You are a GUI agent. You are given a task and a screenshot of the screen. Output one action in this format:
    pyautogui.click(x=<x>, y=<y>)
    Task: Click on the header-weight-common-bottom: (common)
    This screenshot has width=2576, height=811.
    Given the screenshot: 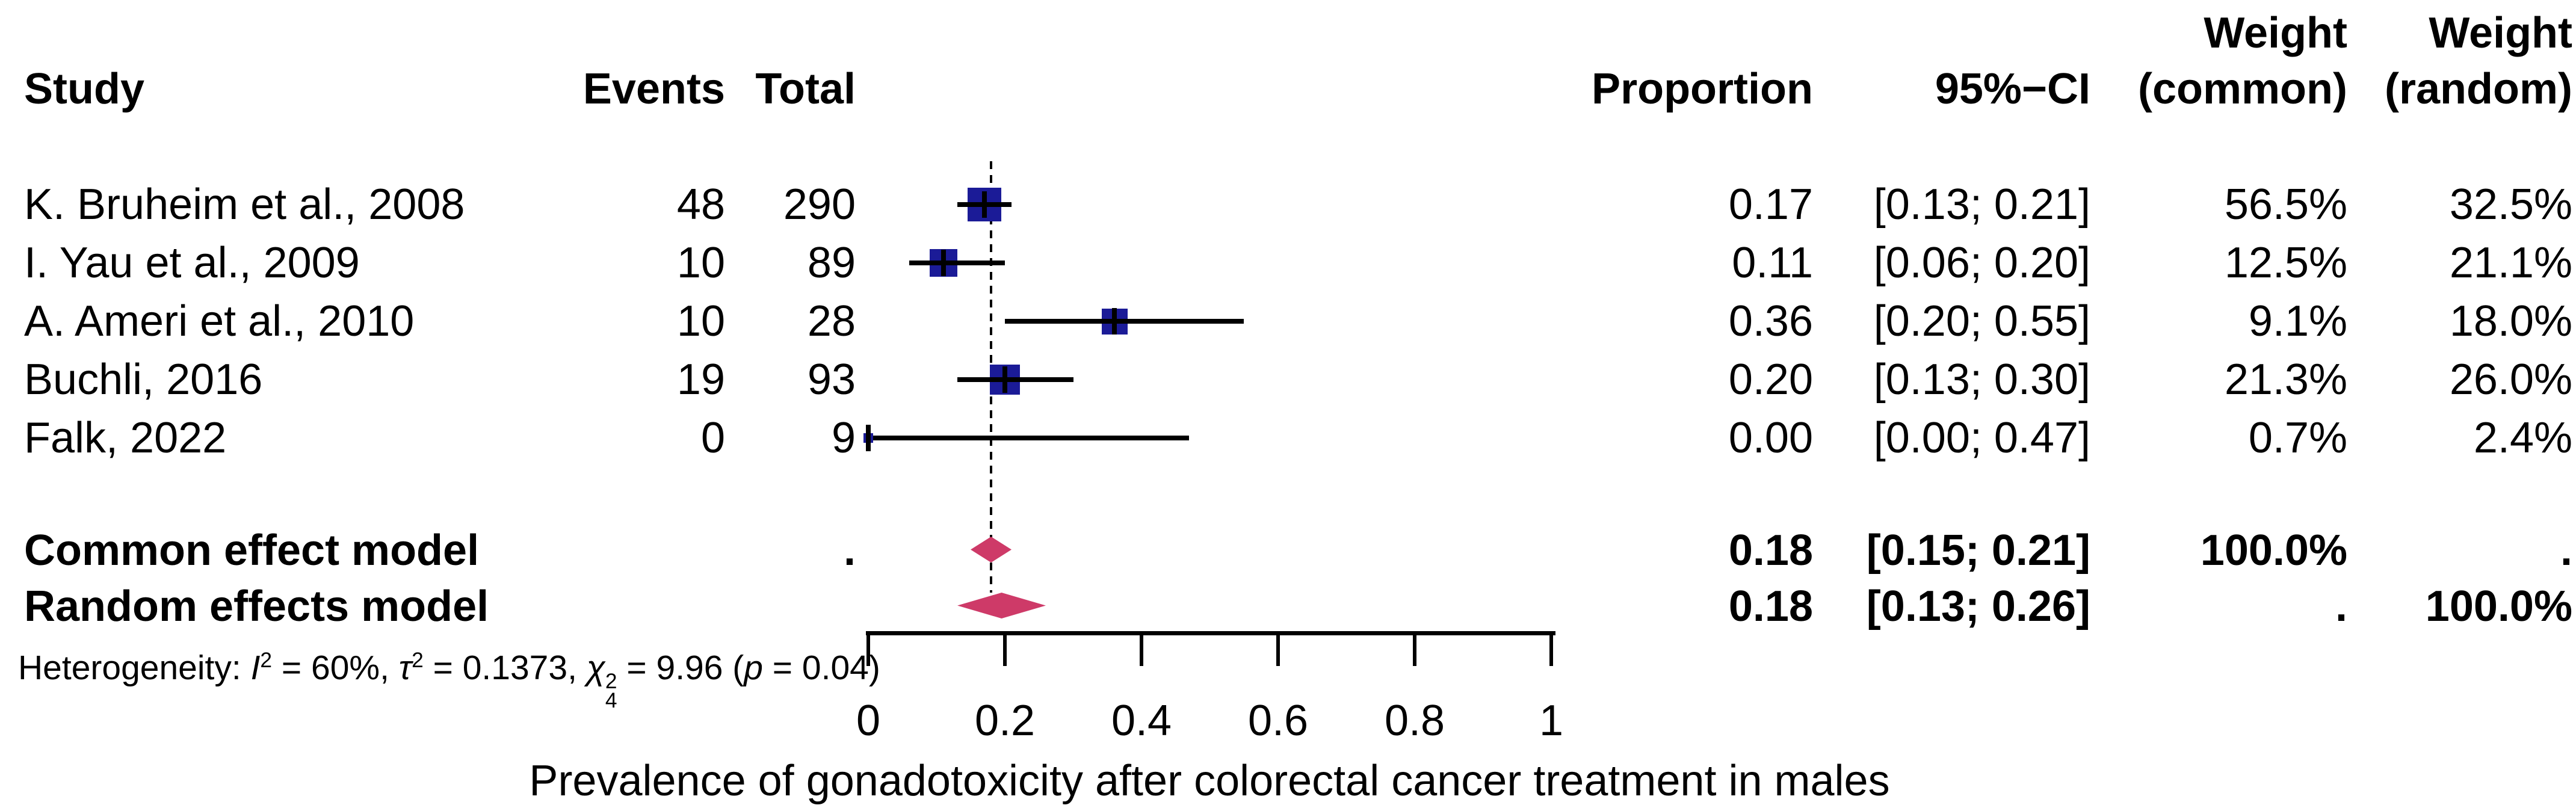 What is the action you would take?
    pyautogui.click(x=2242, y=89)
    